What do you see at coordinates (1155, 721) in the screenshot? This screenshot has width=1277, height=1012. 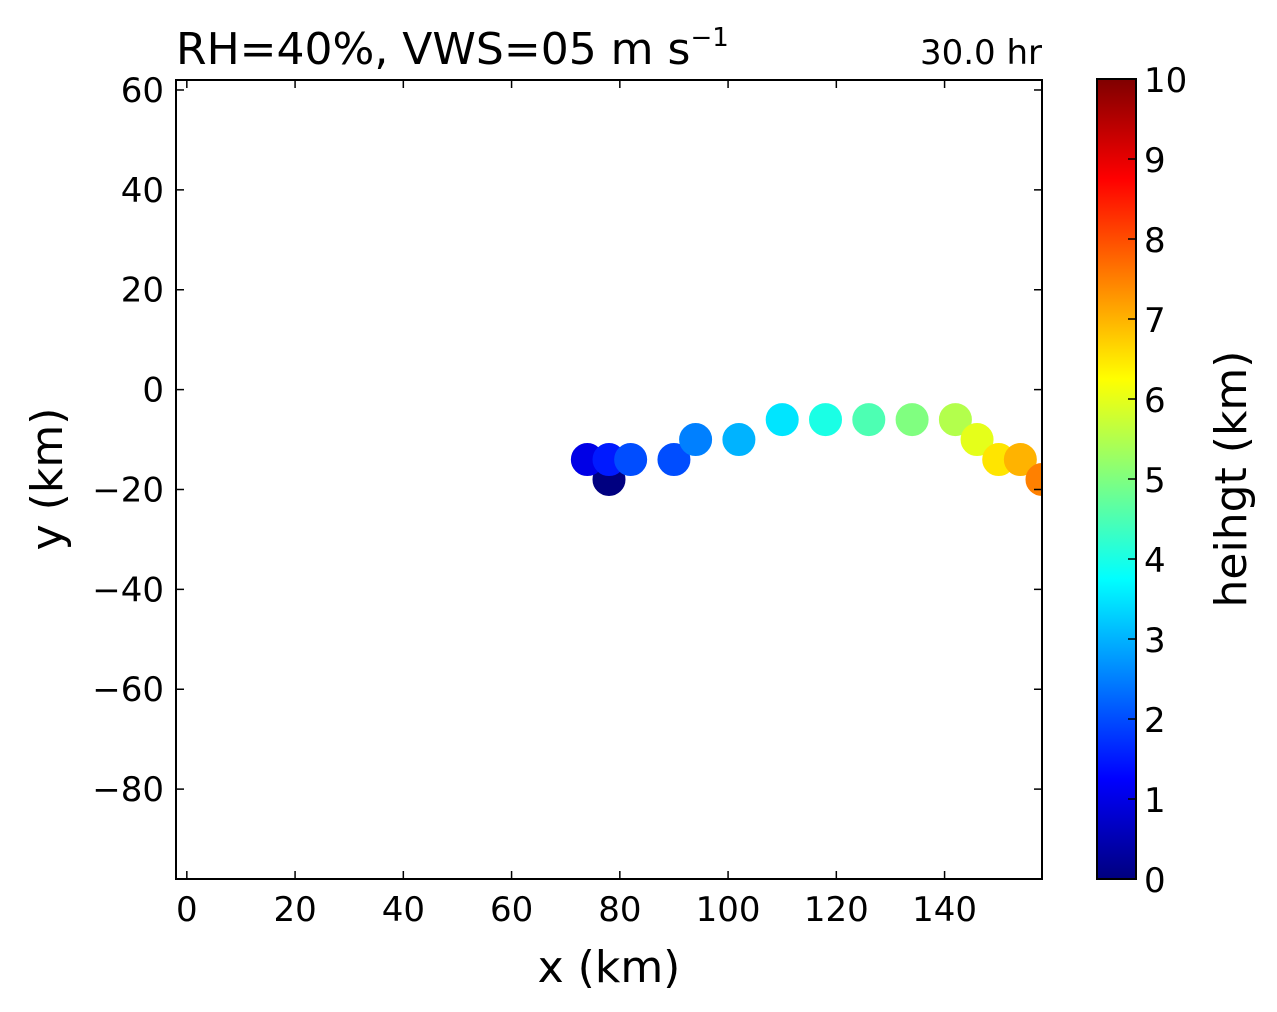 I see `colorbar-tick-label-2: 2` at bounding box center [1155, 721].